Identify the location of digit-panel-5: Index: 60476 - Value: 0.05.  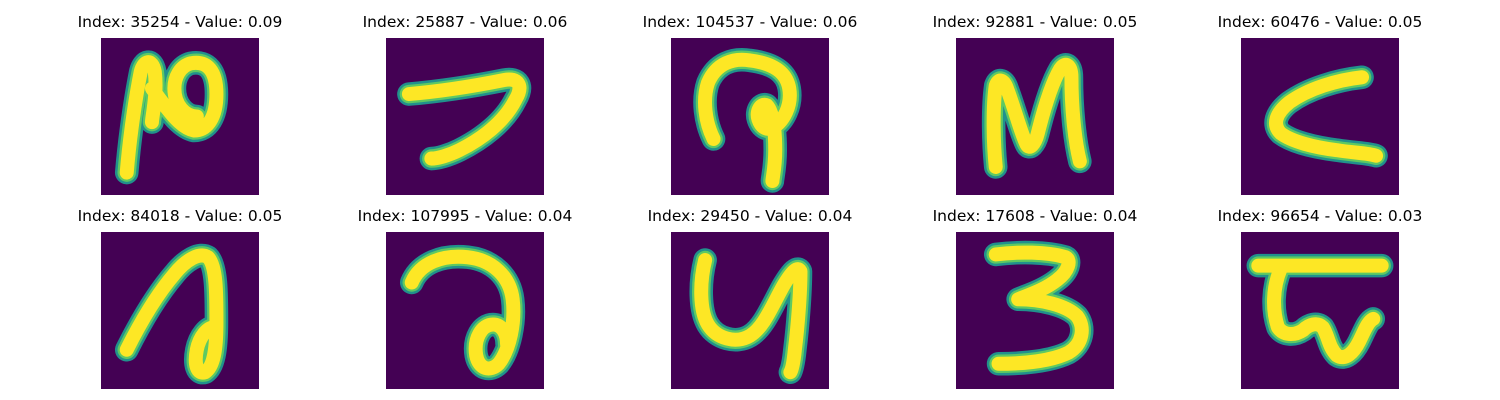
(1320, 107).